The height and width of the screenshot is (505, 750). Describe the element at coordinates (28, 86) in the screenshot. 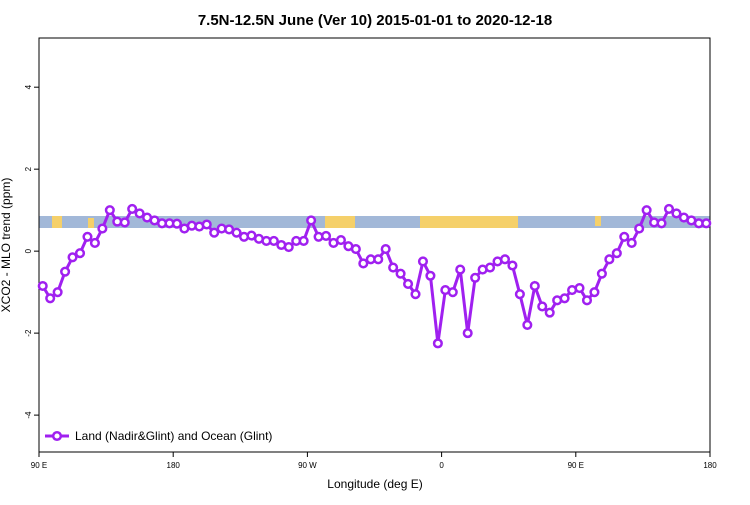

I see `y-tick-label: 4` at that location.